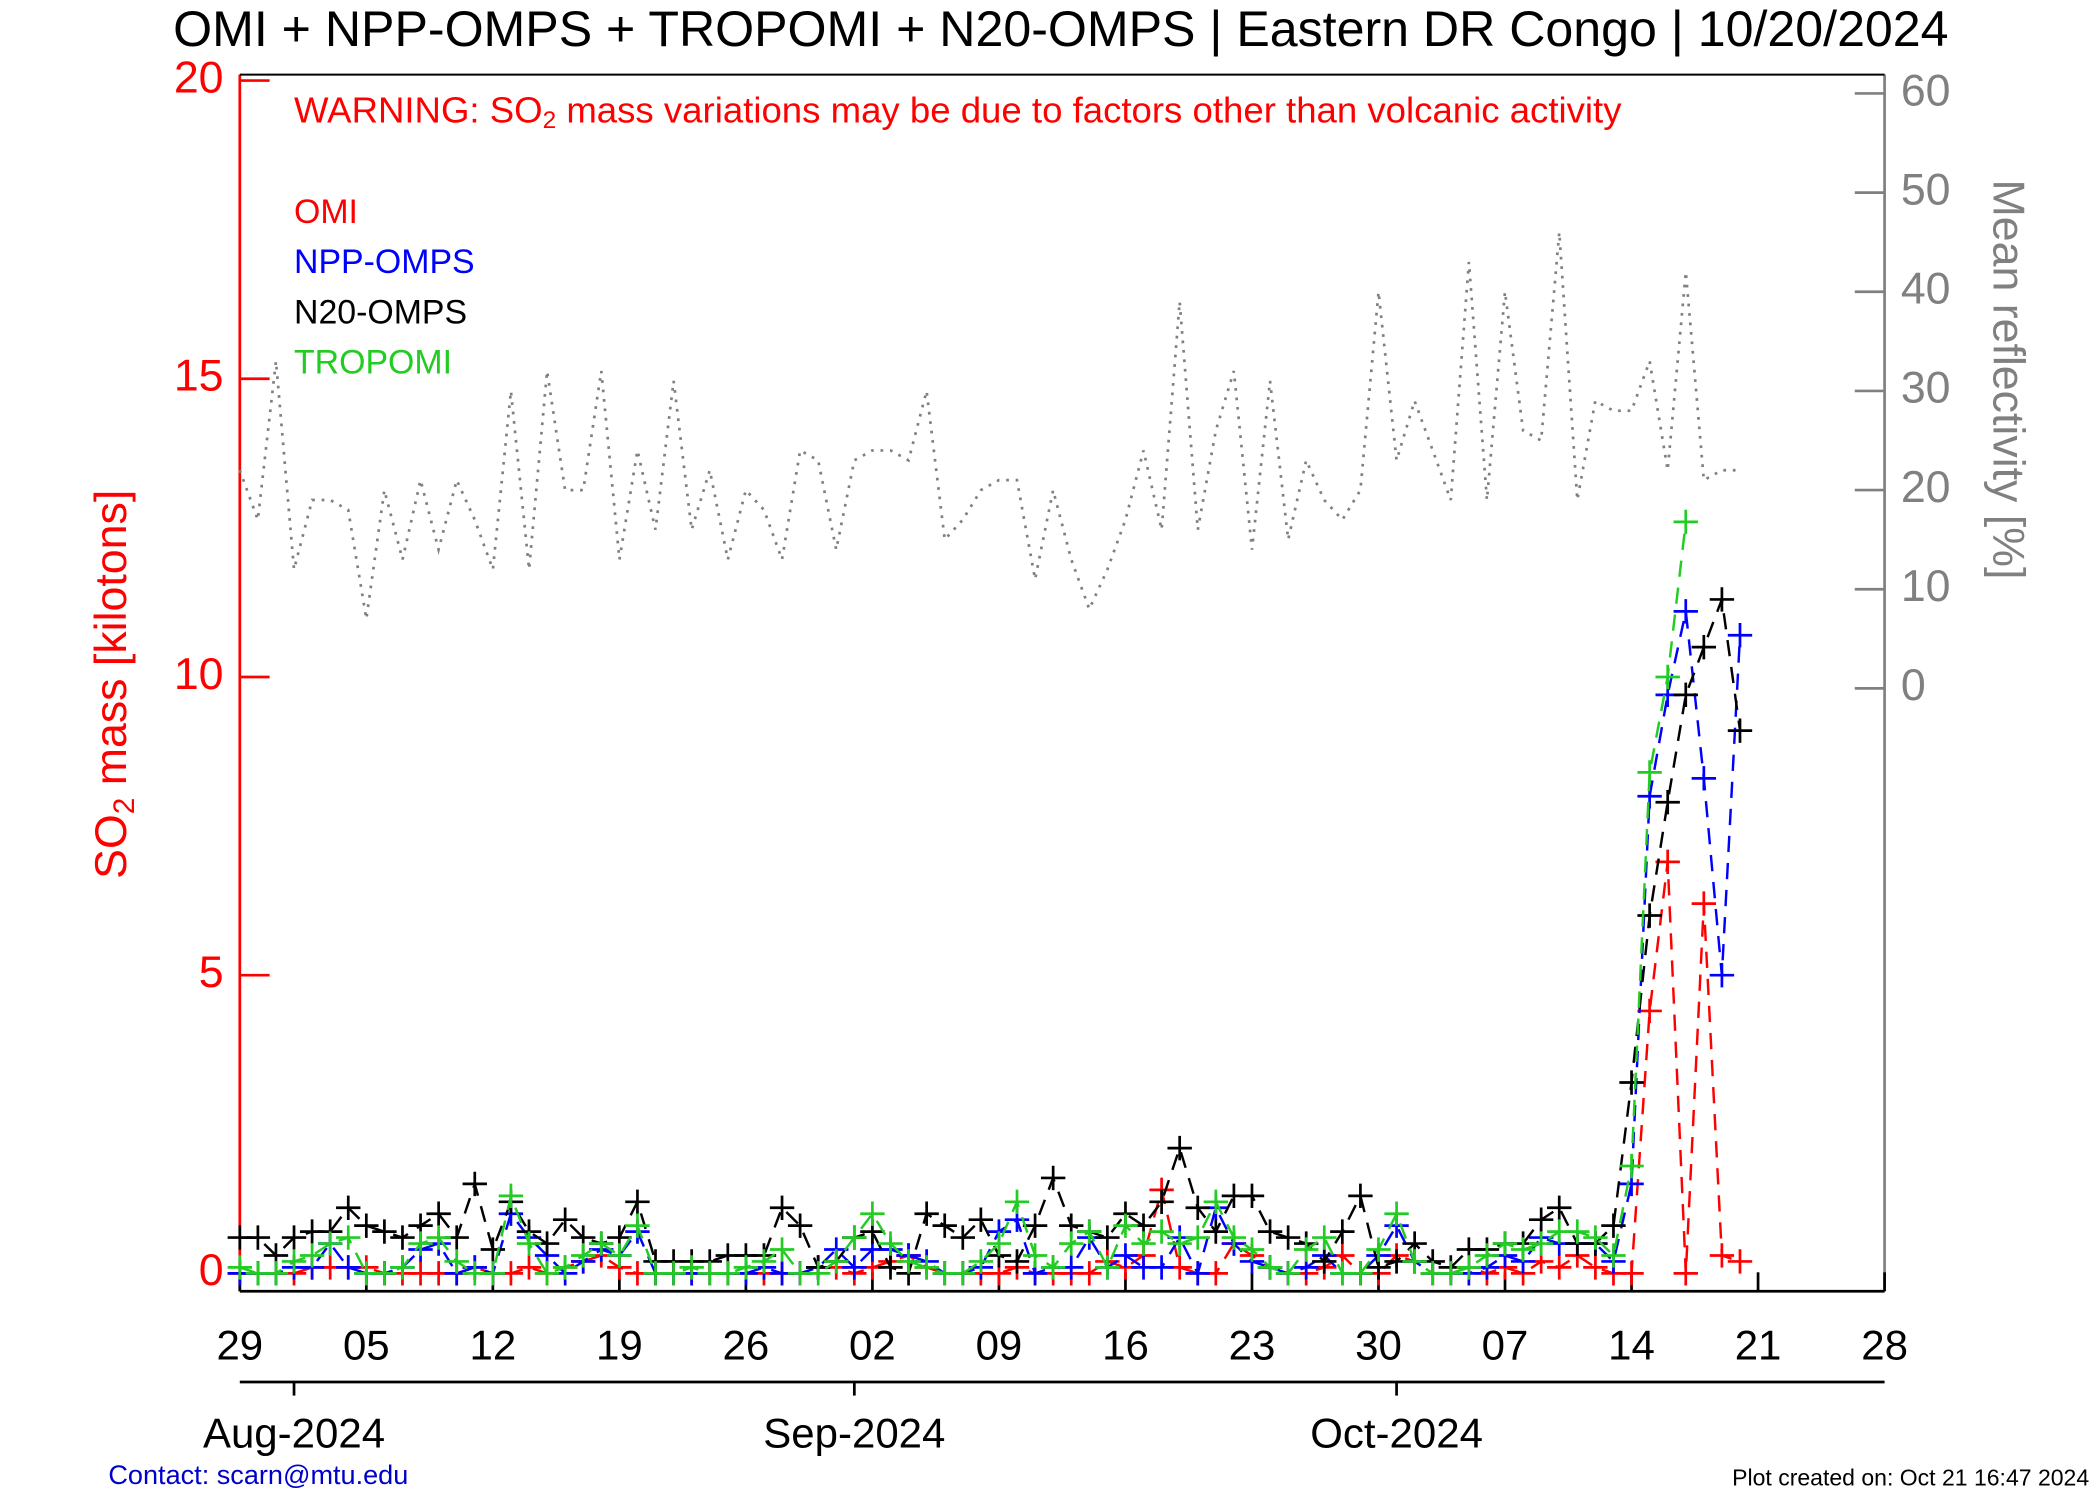  Describe the element at coordinates (239, 1344) in the screenshot. I see `x-tick-label: 29` at that location.